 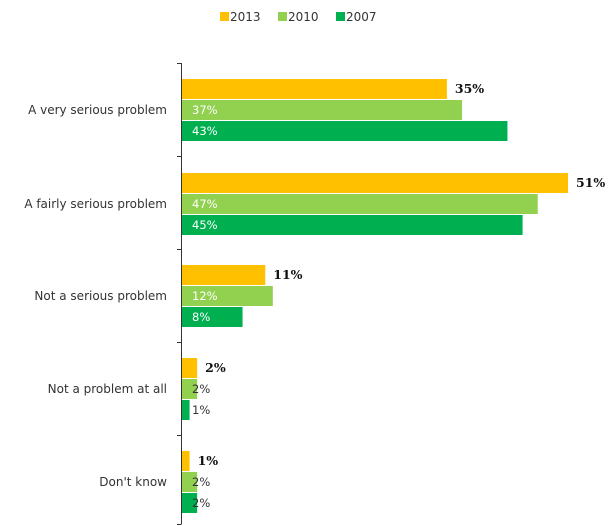 What do you see at coordinates (201, 482) in the screenshot?
I see `value-label-2010-don-t-know: 2%` at bounding box center [201, 482].